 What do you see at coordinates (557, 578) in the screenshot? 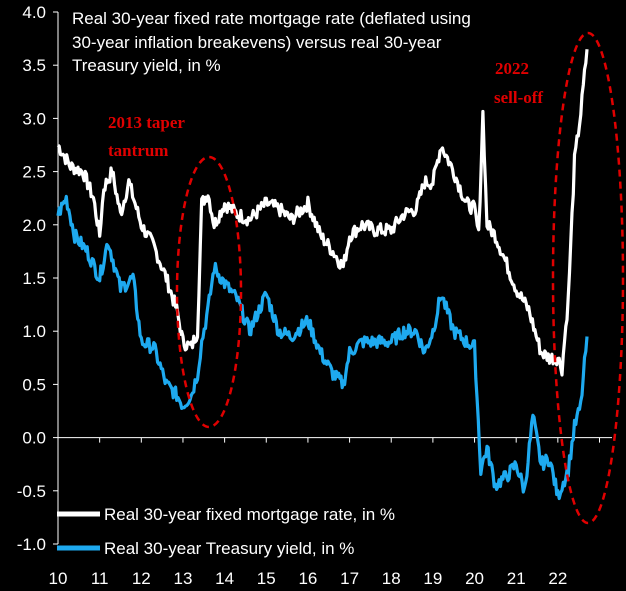
I see `x-tick-label: 22` at bounding box center [557, 578].